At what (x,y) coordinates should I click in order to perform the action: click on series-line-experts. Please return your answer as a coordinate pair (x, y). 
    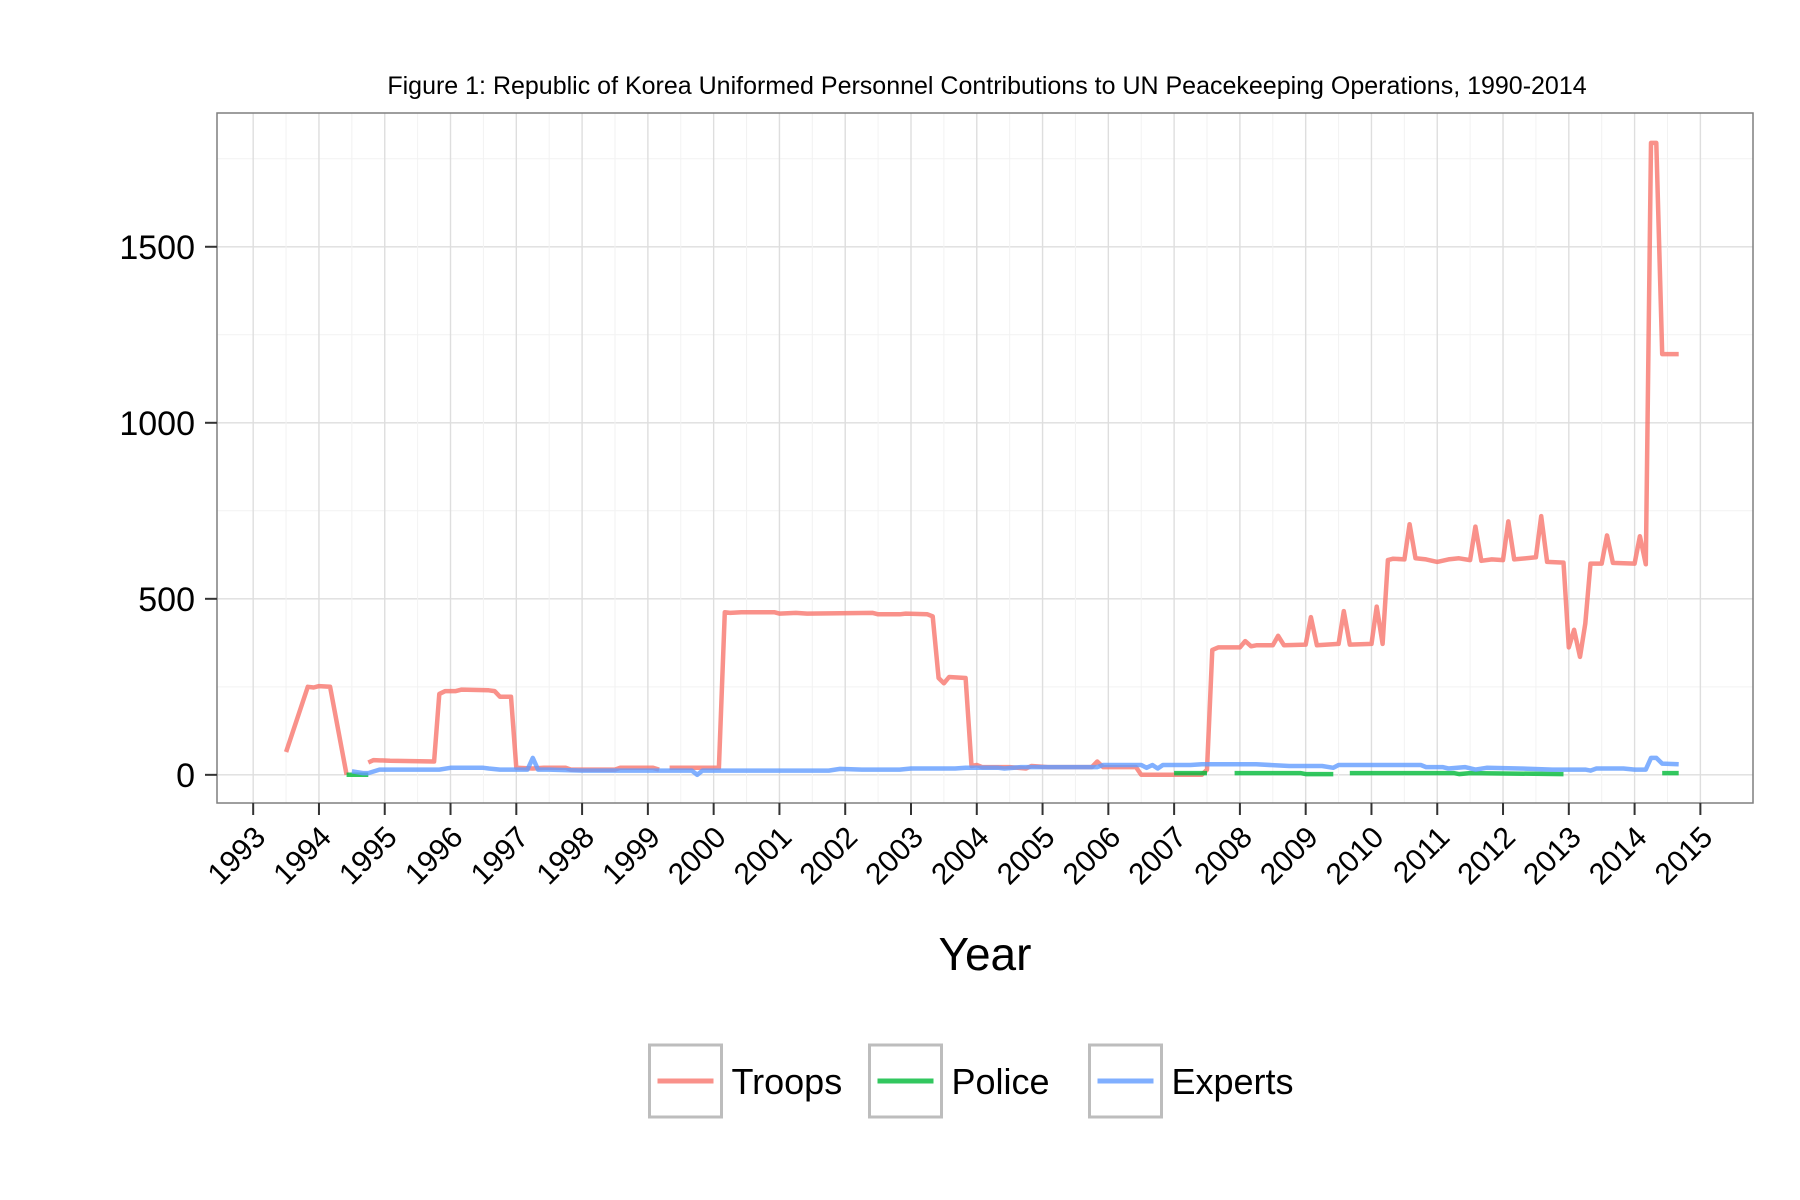
    Looking at the image, I should click on (1015, 766).